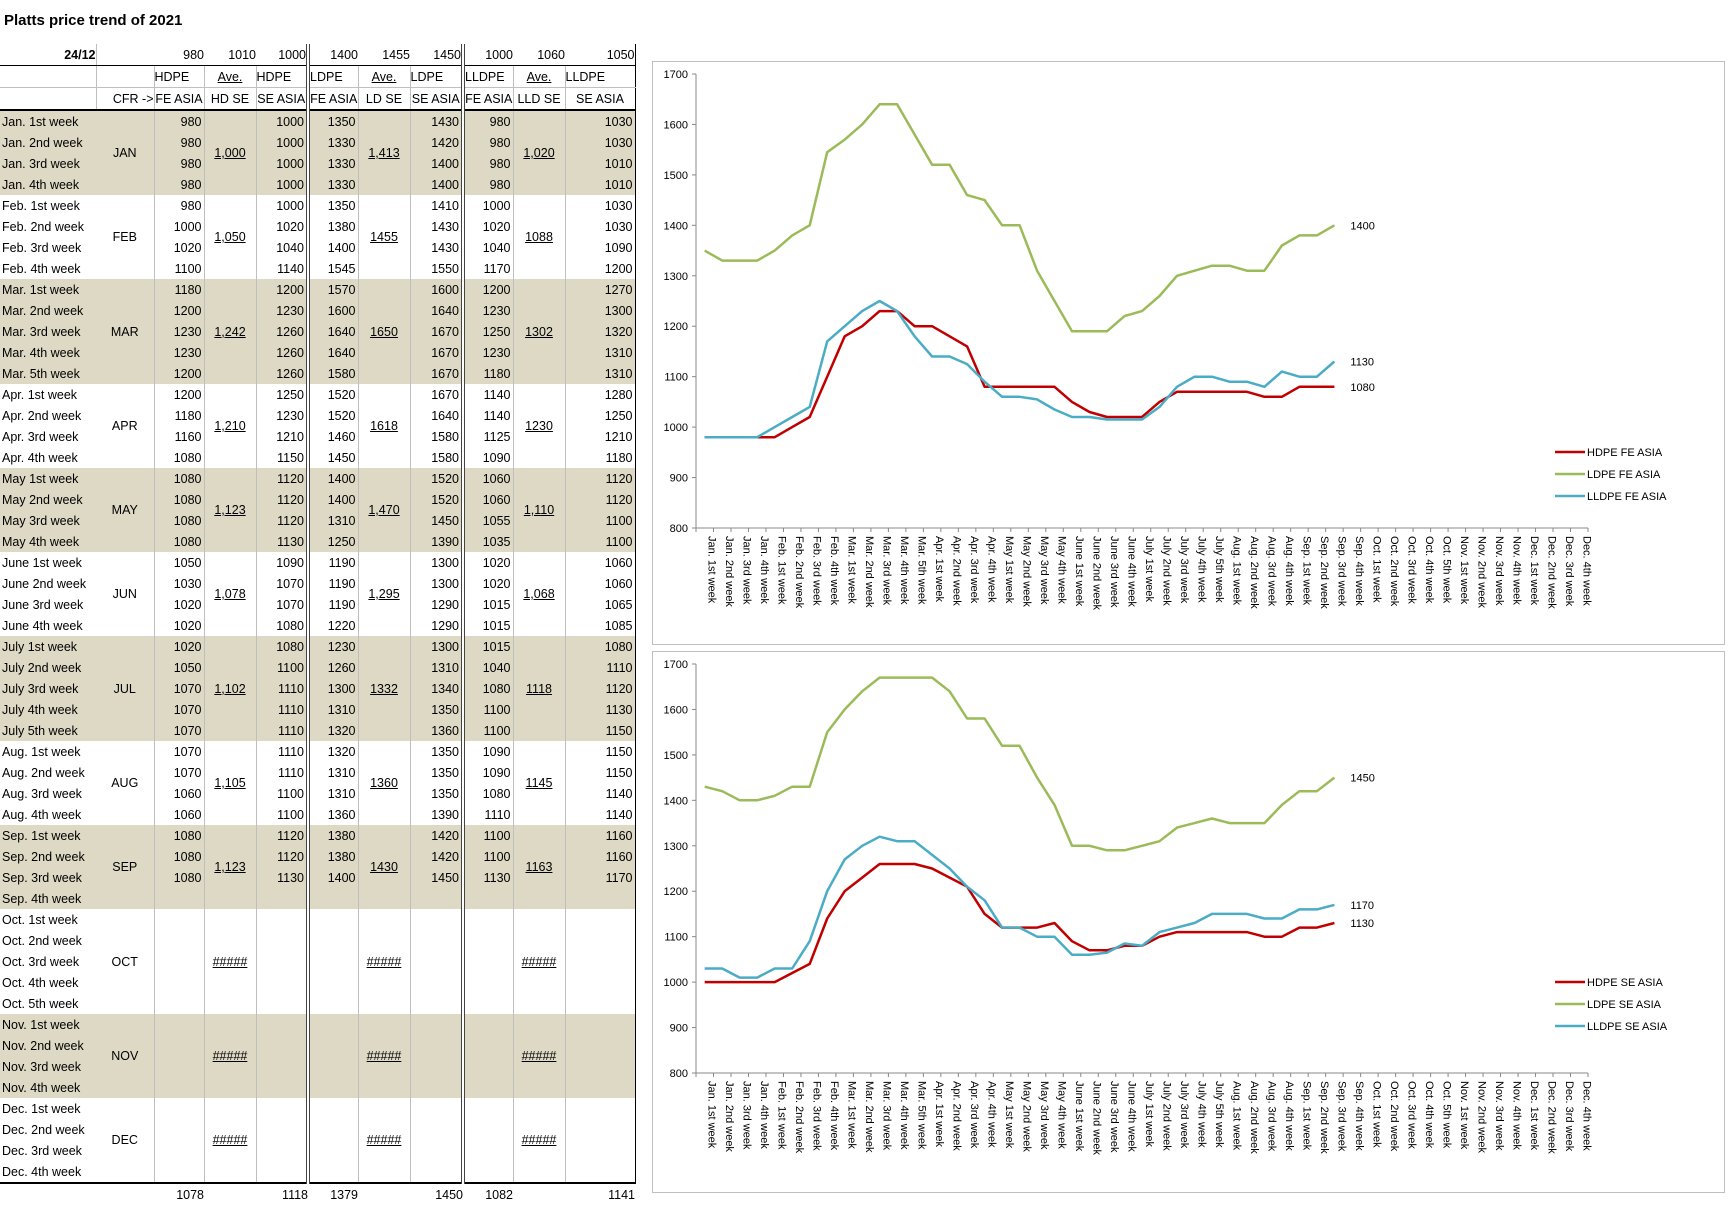  I want to click on x-tick-label: June 3rd week, so click(1114, 1117).